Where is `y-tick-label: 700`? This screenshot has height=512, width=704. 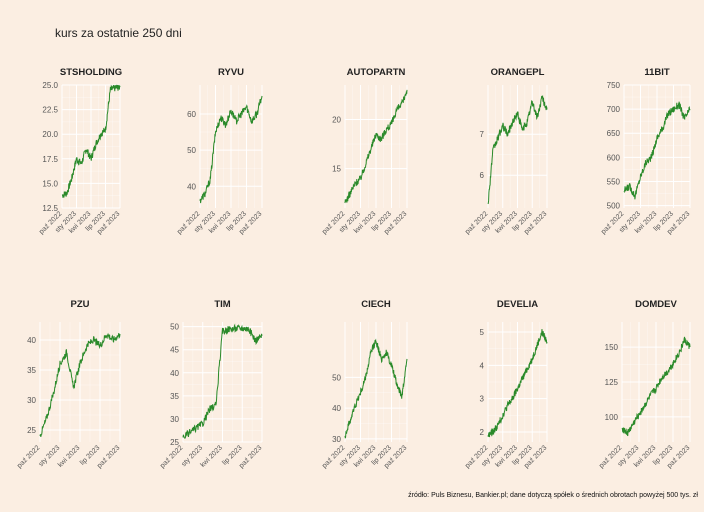
y-tick-label: 700 is located at coordinates (614, 109).